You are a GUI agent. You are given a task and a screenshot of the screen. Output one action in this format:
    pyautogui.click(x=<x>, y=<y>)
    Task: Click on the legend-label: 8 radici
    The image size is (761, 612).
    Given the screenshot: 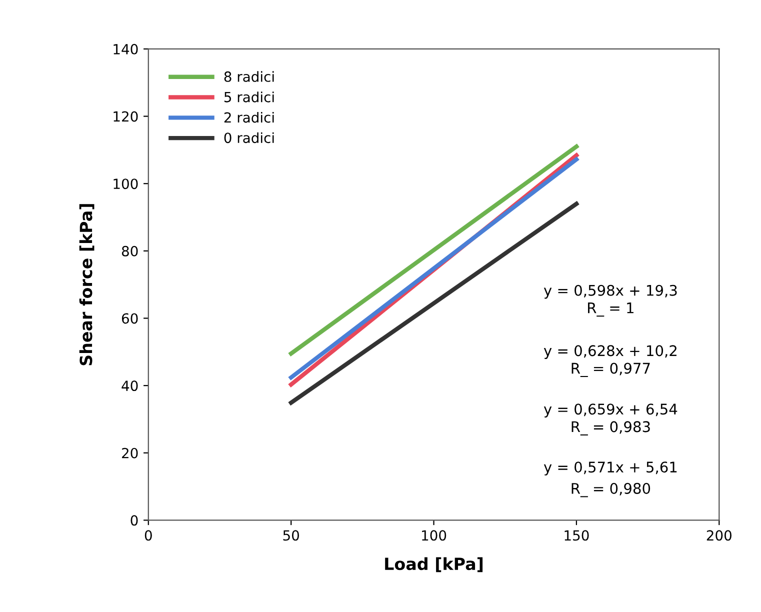 What is the action you would take?
    pyautogui.click(x=249, y=76)
    